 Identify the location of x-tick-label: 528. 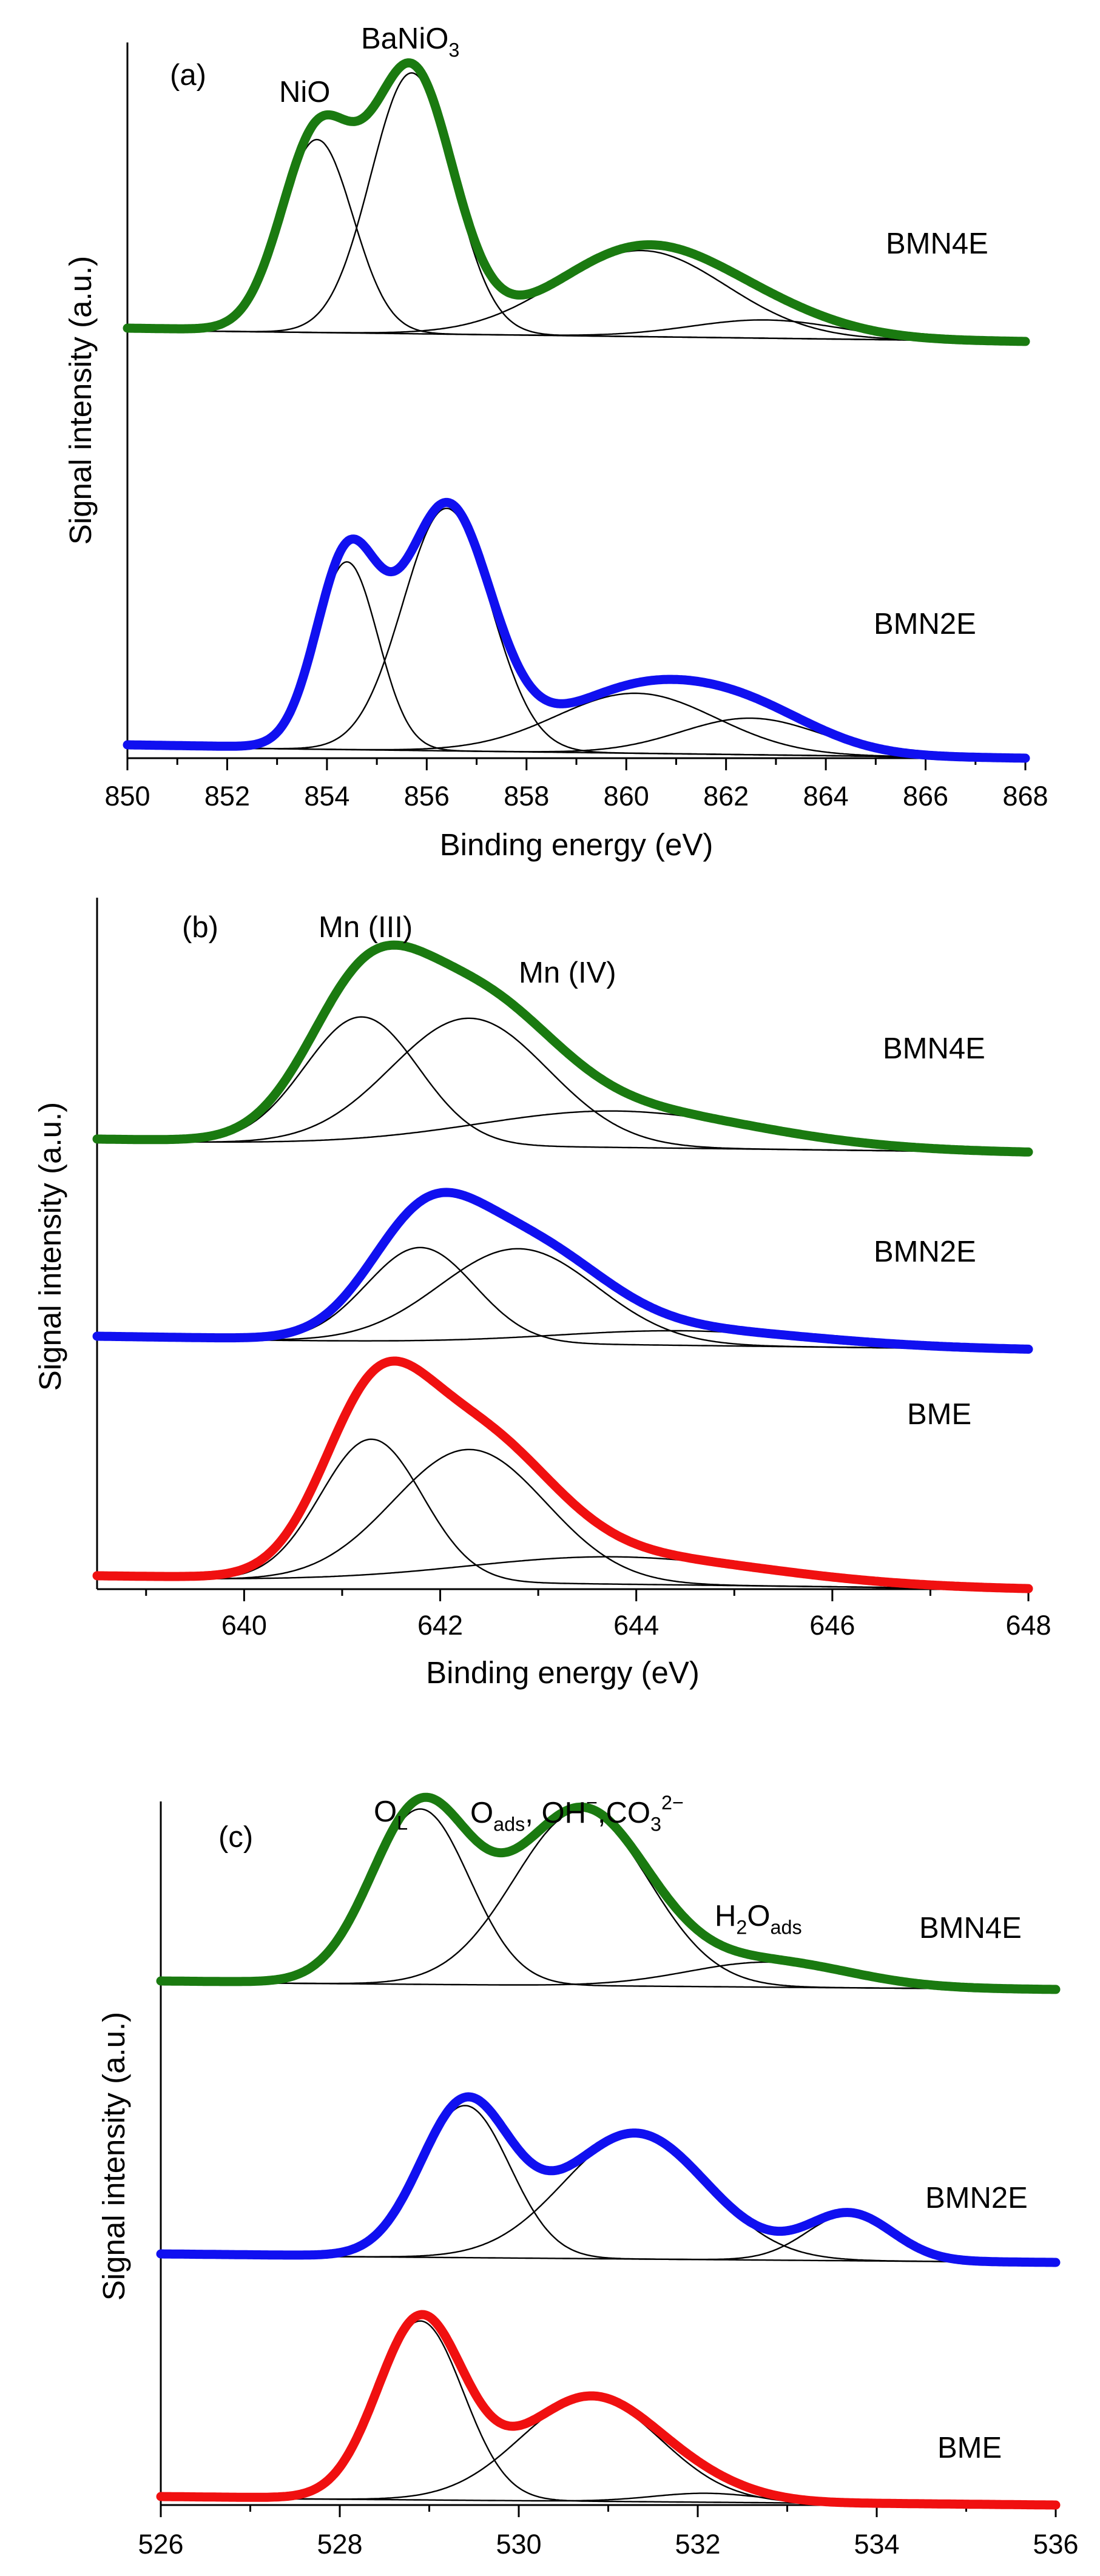
(339, 2544).